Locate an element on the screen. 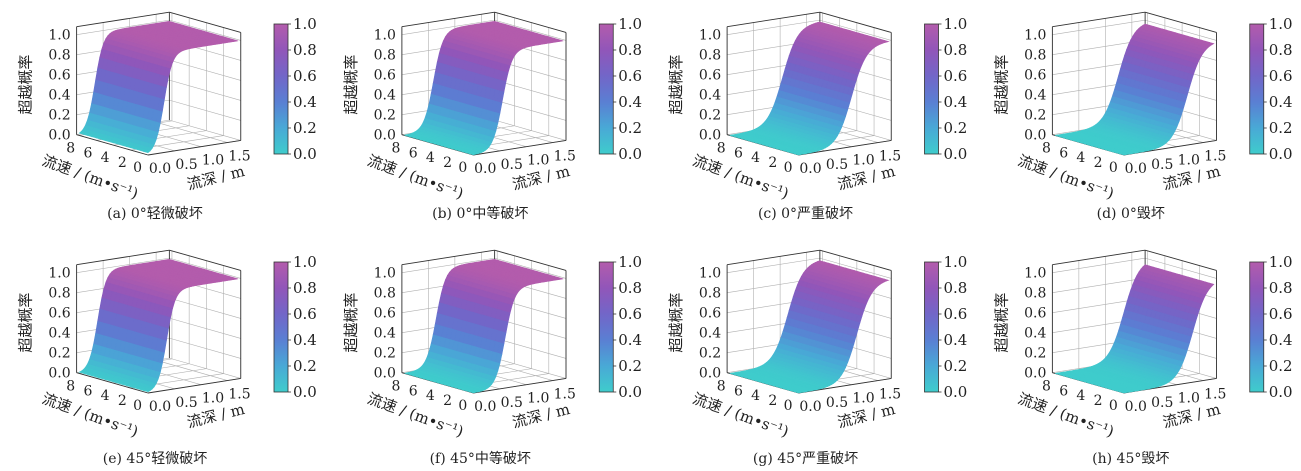 Image resolution: width=1301 pixels, height=471 pixels. panel-caption: (g) 45°严重破坏 is located at coordinates (805, 459).